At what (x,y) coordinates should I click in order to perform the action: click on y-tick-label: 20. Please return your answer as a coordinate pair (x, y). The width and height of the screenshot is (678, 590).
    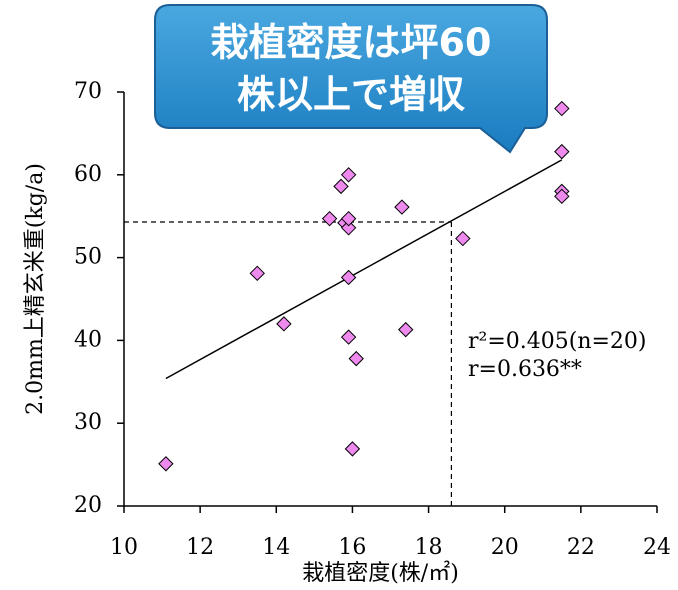
    Looking at the image, I should click on (88, 505).